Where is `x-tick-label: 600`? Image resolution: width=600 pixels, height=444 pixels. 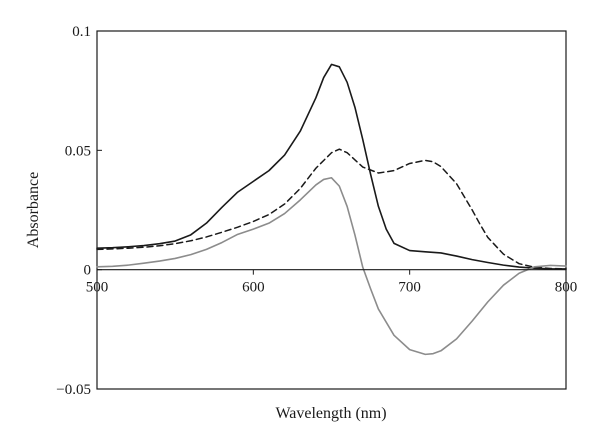 x-tick-label: 600 is located at coordinates (253, 288).